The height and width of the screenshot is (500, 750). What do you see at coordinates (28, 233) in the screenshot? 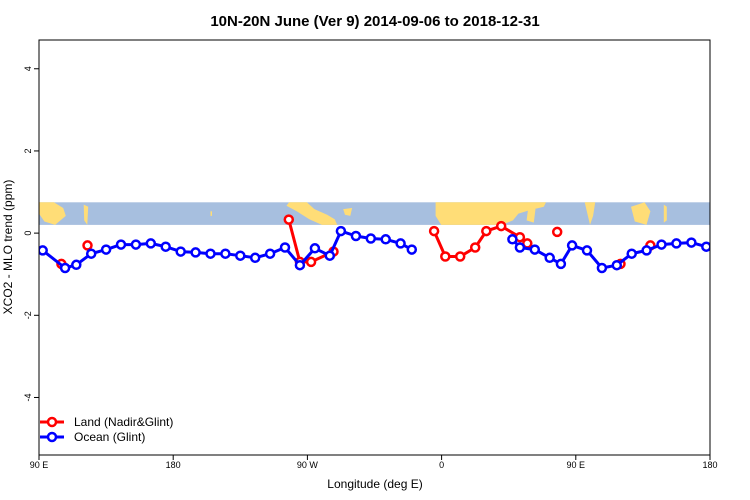
I see `y-tick-label: 0` at bounding box center [28, 233].